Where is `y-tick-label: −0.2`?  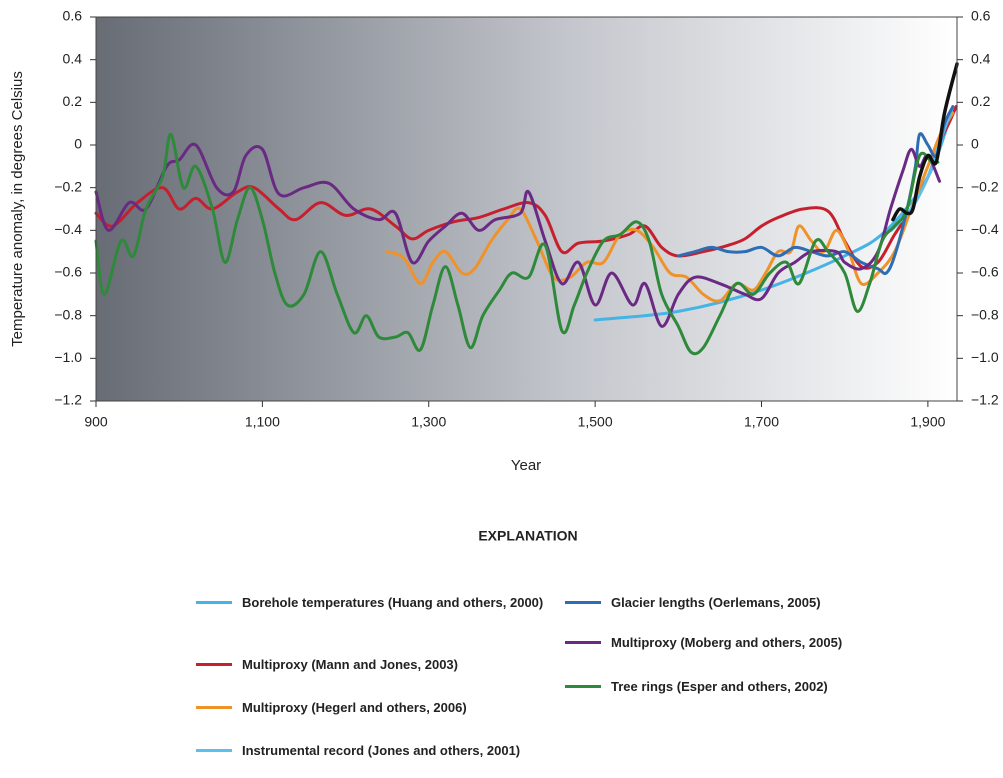
y-tick-label: −0.2 is located at coordinates (68, 186).